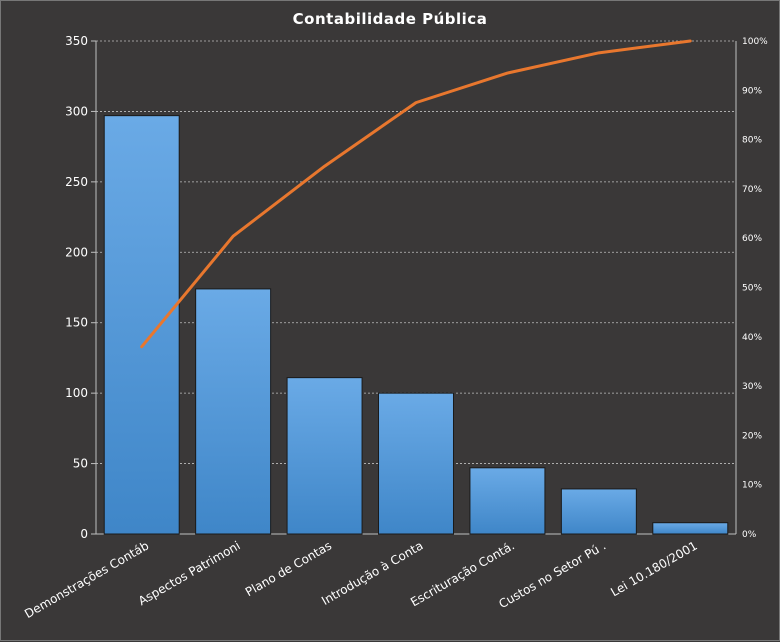  What do you see at coordinates (189, 573) in the screenshot?
I see `x-tick-label: Aspectos Patrimoni` at bounding box center [189, 573].